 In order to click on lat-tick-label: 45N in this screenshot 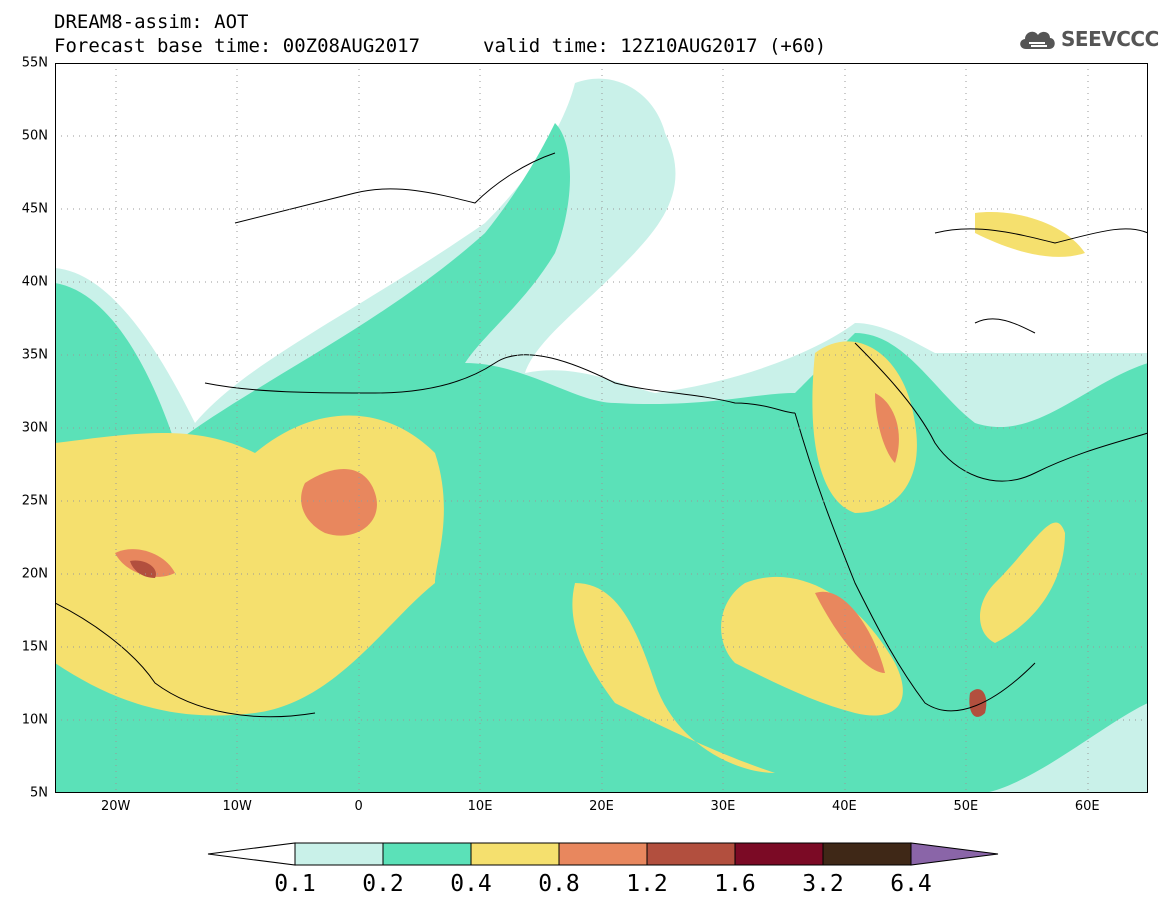, I will do `click(34, 209)`.